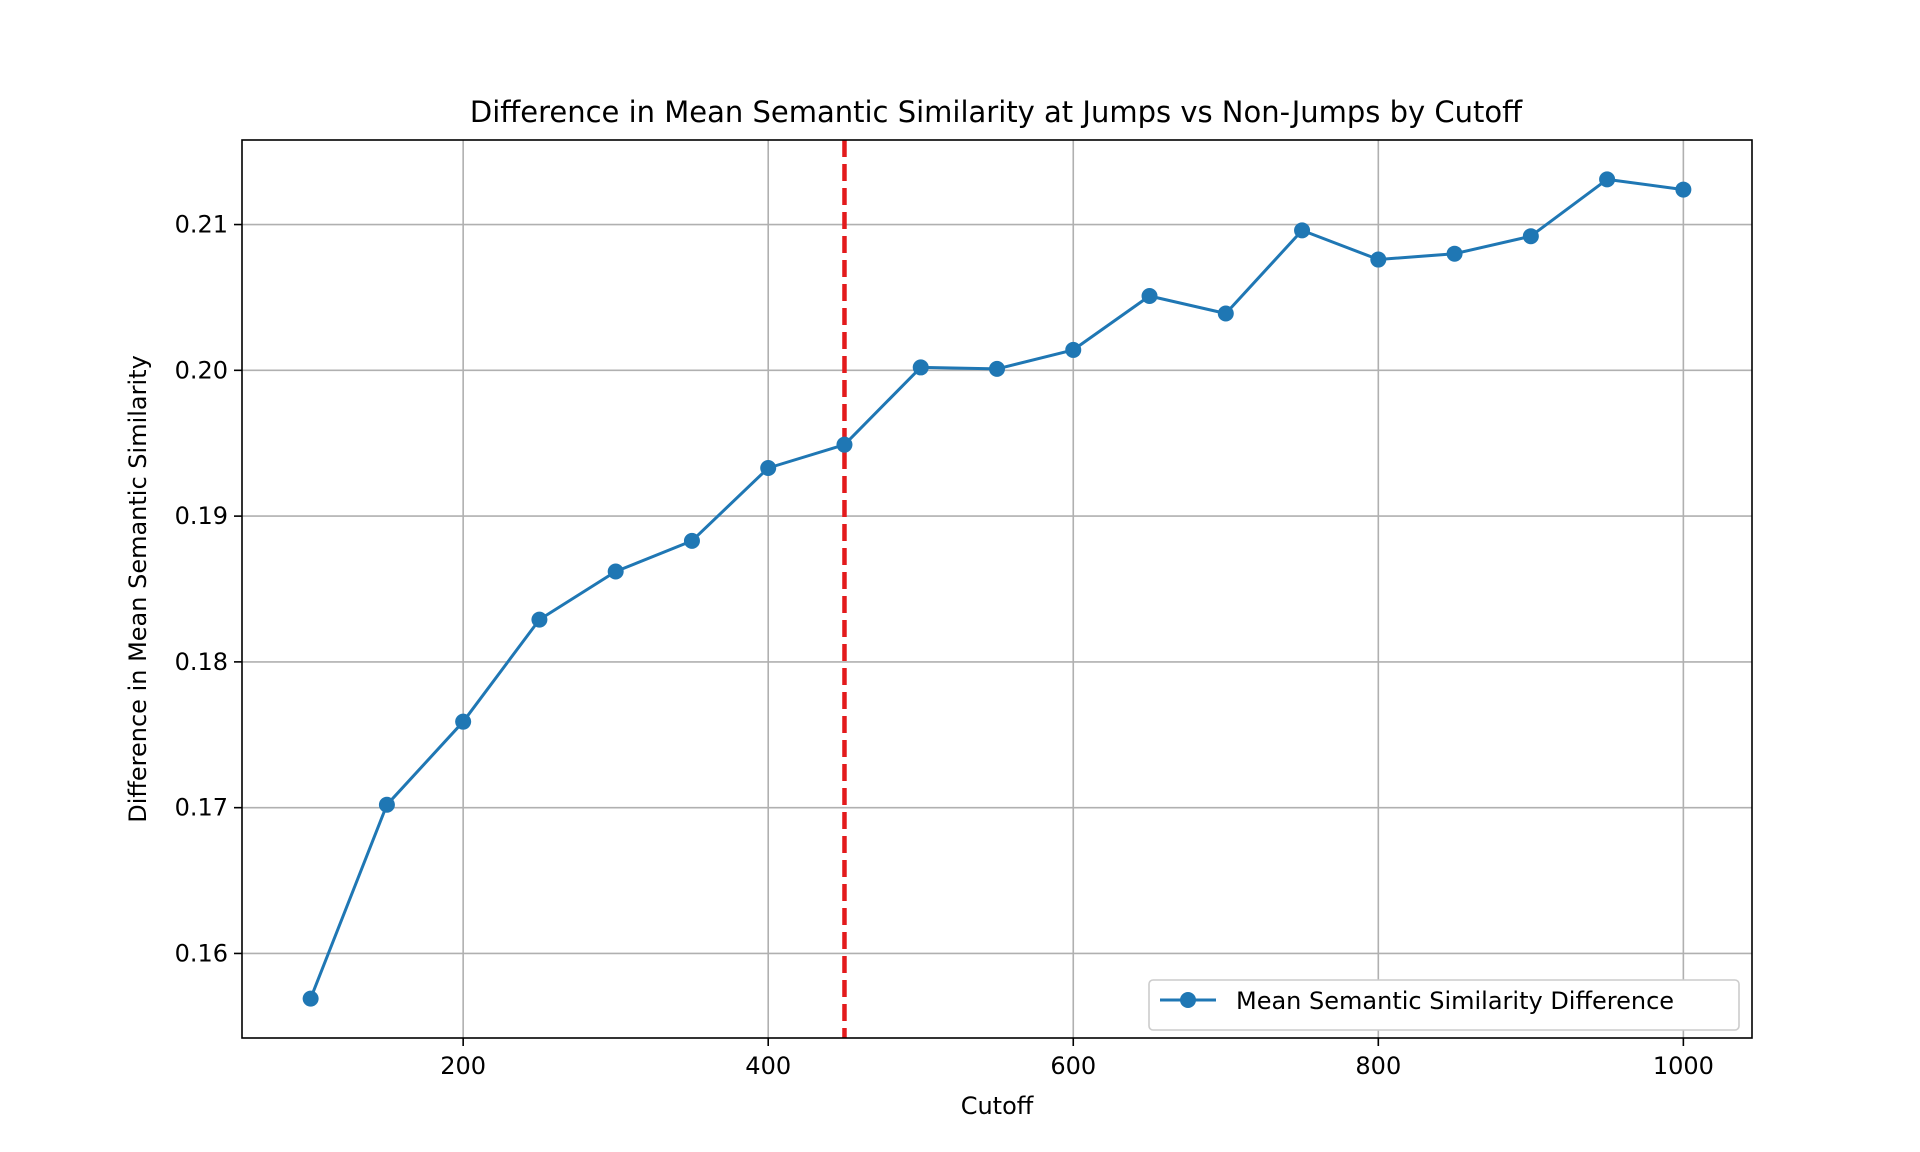 This screenshot has width=1920, height=1152. Describe the element at coordinates (1455, 1001) in the screenshot. I see `legend-label: Mean Semantic Similarity Difference` at that location.